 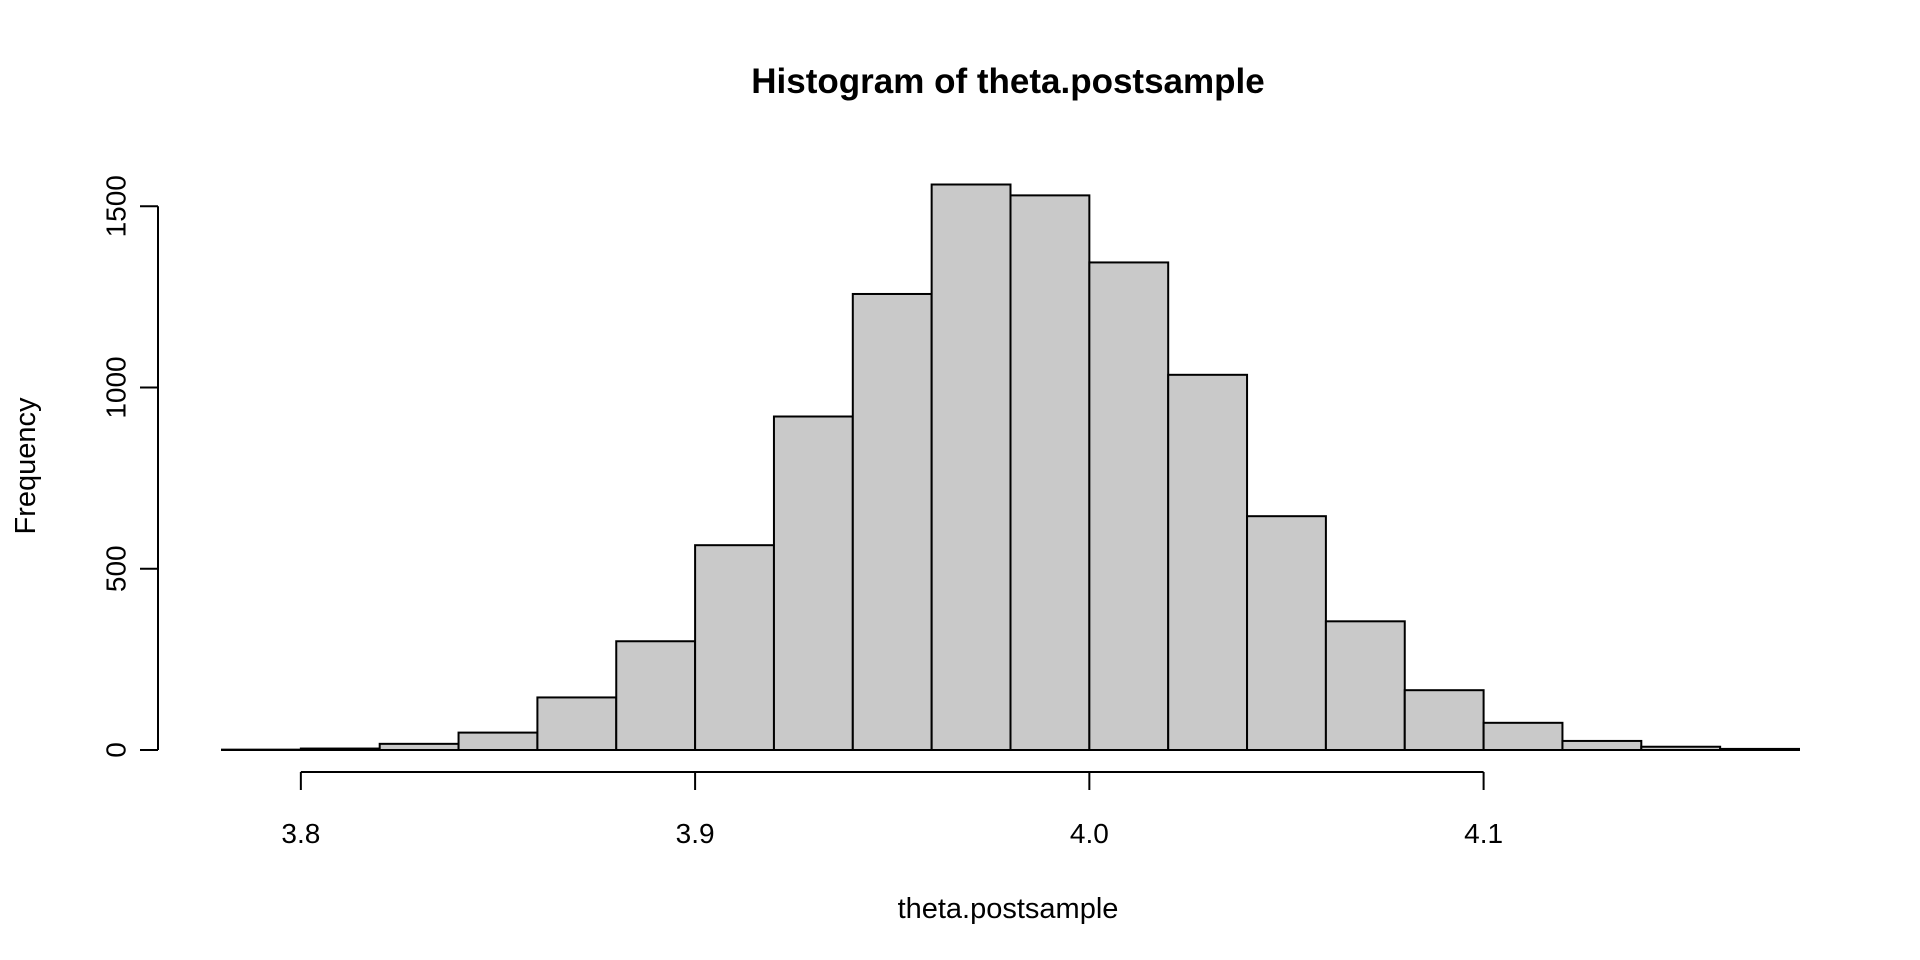 What do you see at coordinates (300, 833) in the screenshot?
I see `x-tick-label: 3.8` at bounding box center [300, 833].